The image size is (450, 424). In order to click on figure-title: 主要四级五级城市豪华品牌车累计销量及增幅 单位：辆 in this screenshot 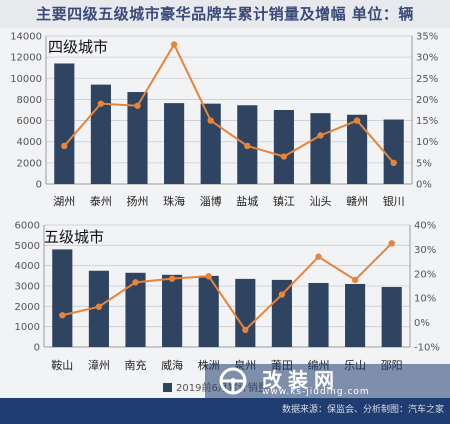, I will do `click(225, 14)`.